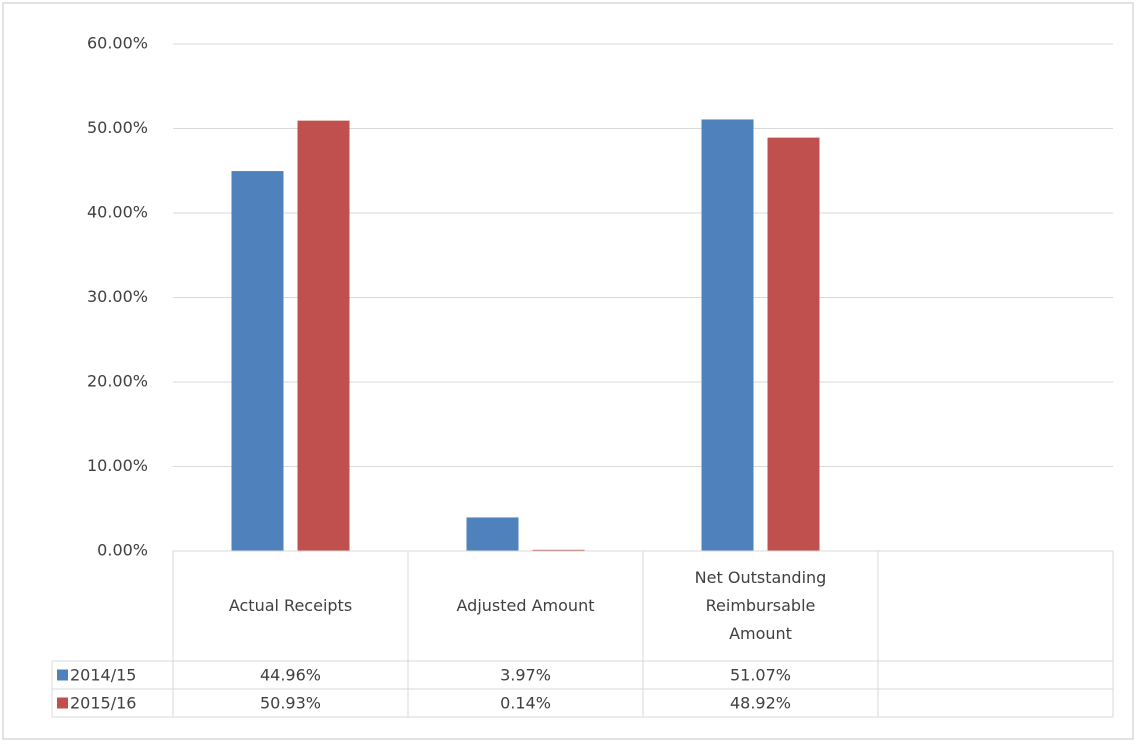  What do you see at coordinates (103, 675) in the screenshot?
I see `legend-label: 2014/15` at bounding box center [103, 675].